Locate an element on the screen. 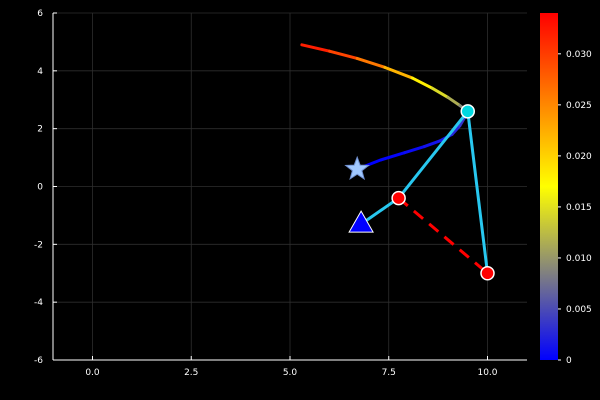 This screenshot has width=600, height=400. colorbar-tick-label: 0.005 is located at coordinates (579, 310).